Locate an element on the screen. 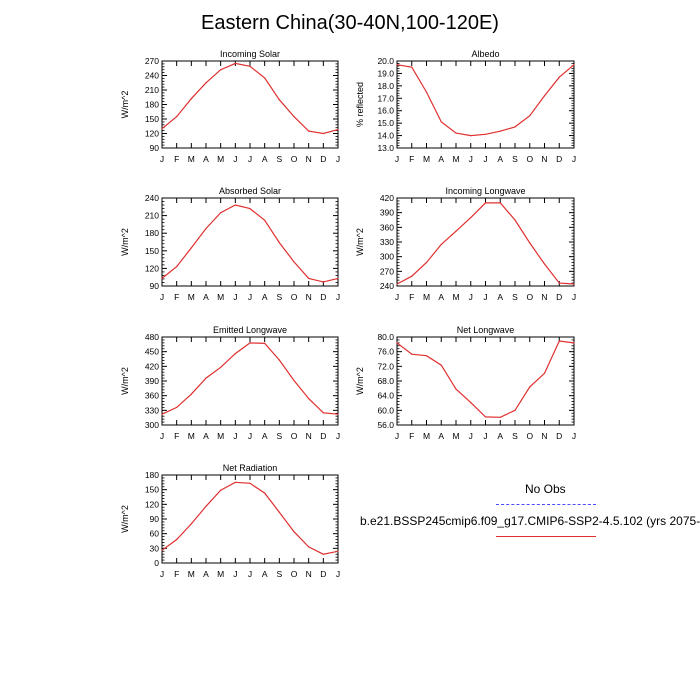  panel-title: Emitted Longwave is located at coordinates (250, 330).